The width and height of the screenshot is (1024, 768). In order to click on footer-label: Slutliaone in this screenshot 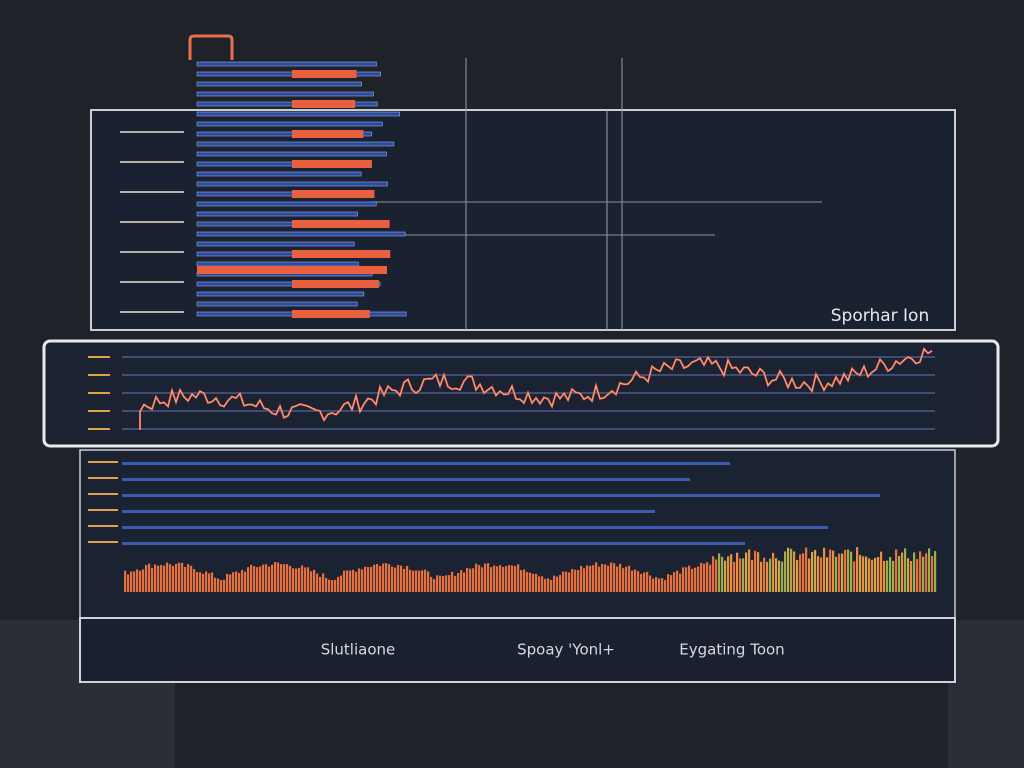, I will do `click(358, 650)`.